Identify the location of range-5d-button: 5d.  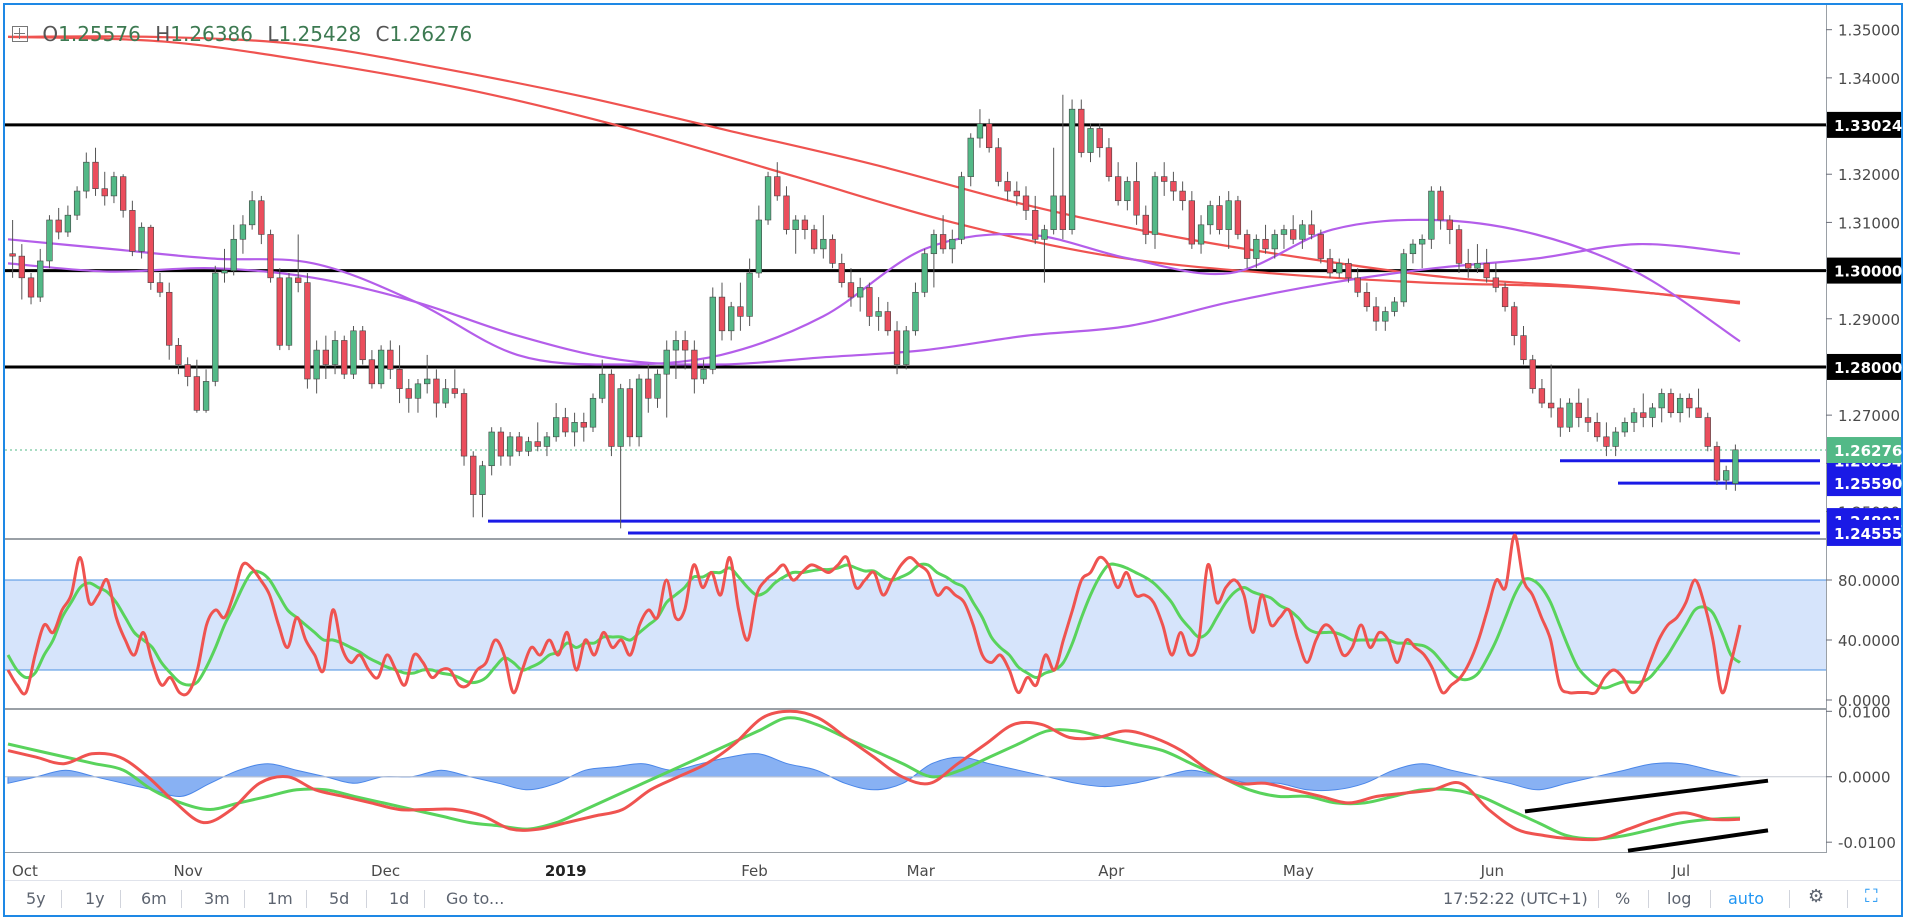
(339, 898).